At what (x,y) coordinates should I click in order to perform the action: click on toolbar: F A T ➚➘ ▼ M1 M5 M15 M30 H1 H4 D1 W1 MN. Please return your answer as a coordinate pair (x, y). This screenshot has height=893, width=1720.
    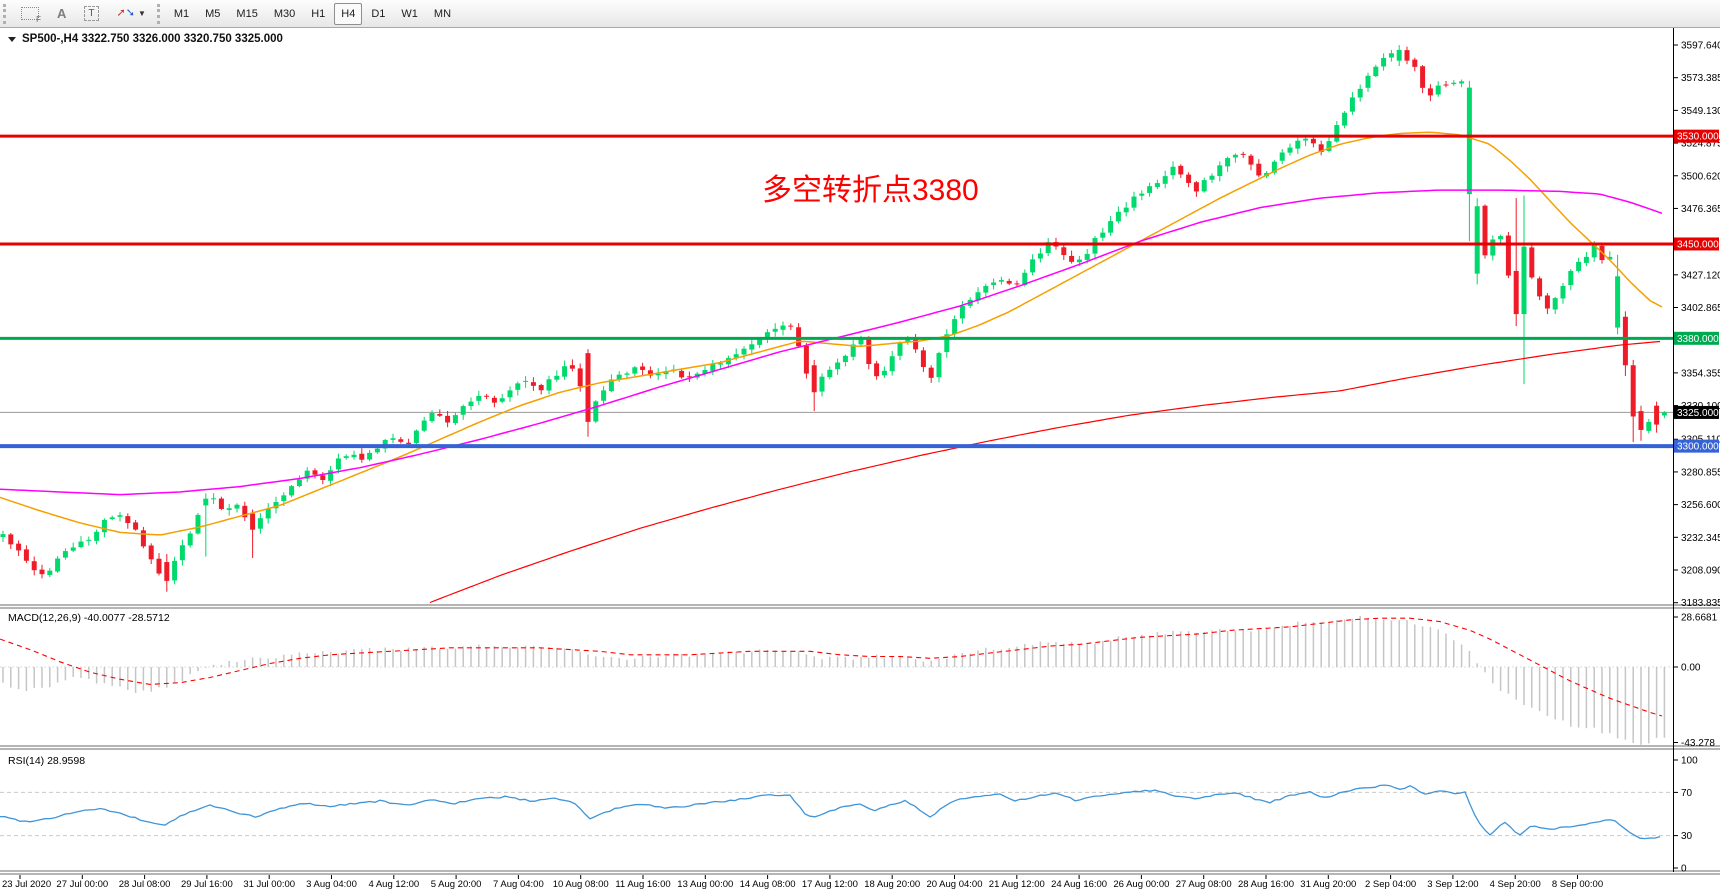
    Looking at the image, I should click on (860, 14).